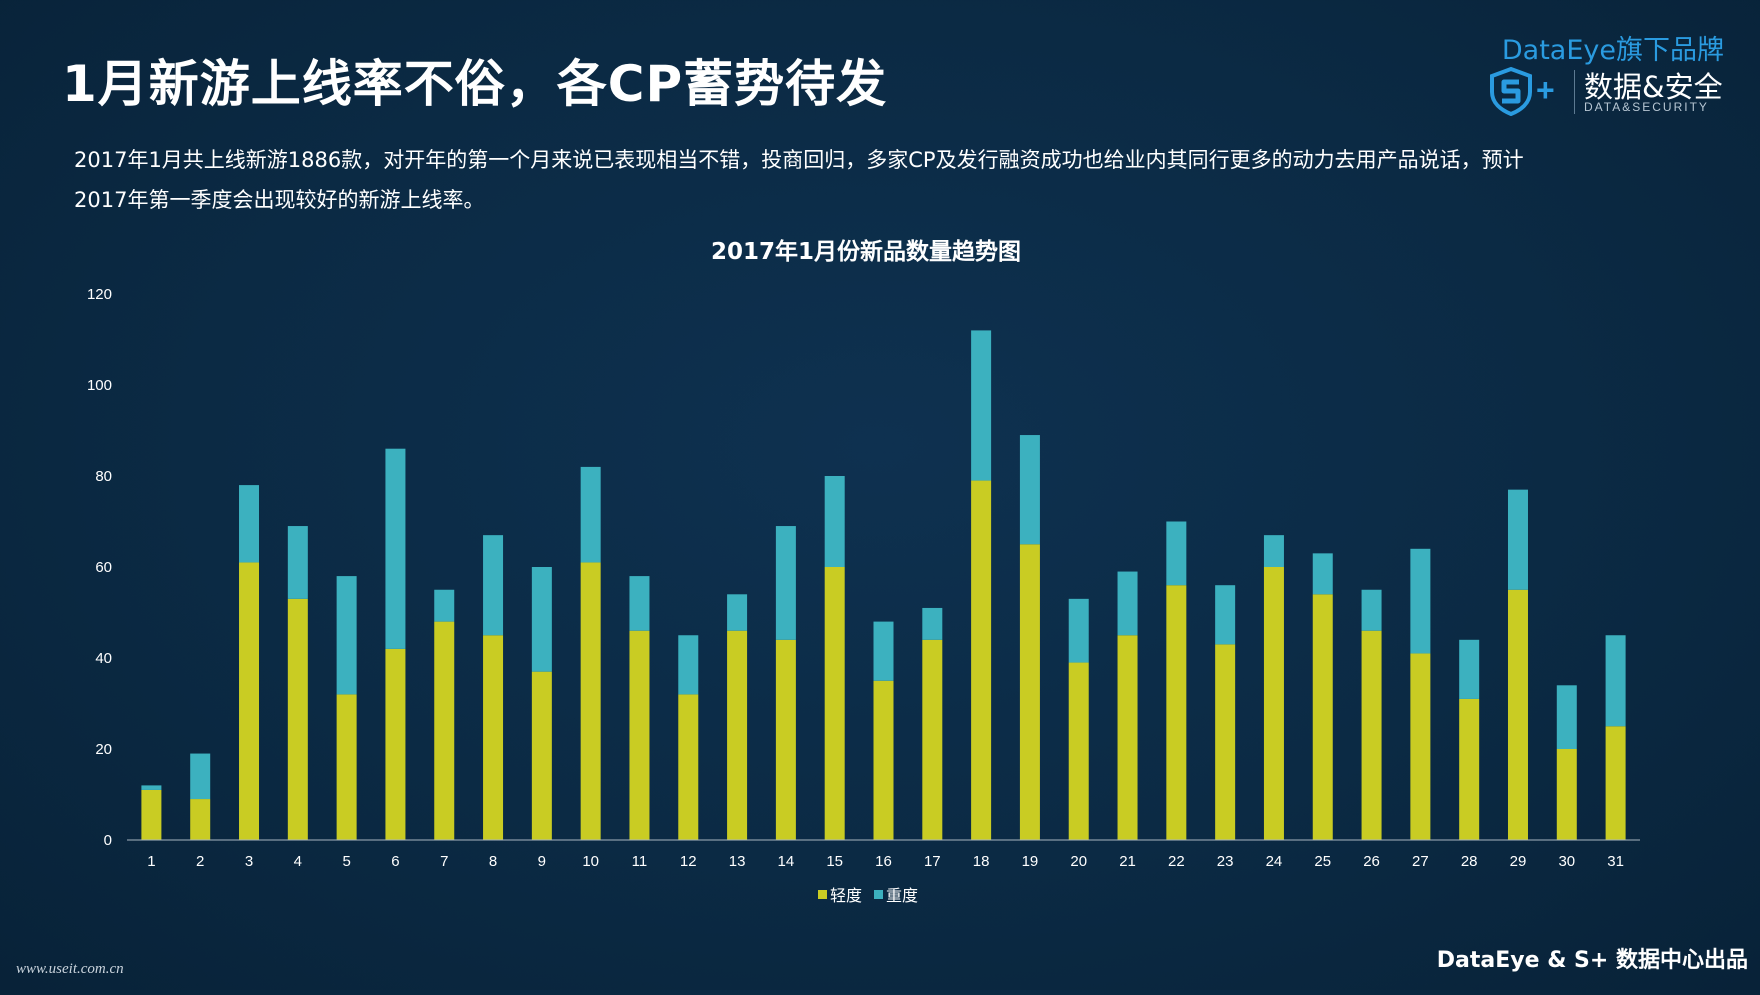  I want to click on x-tick-label: 22, so click(1176, 861).